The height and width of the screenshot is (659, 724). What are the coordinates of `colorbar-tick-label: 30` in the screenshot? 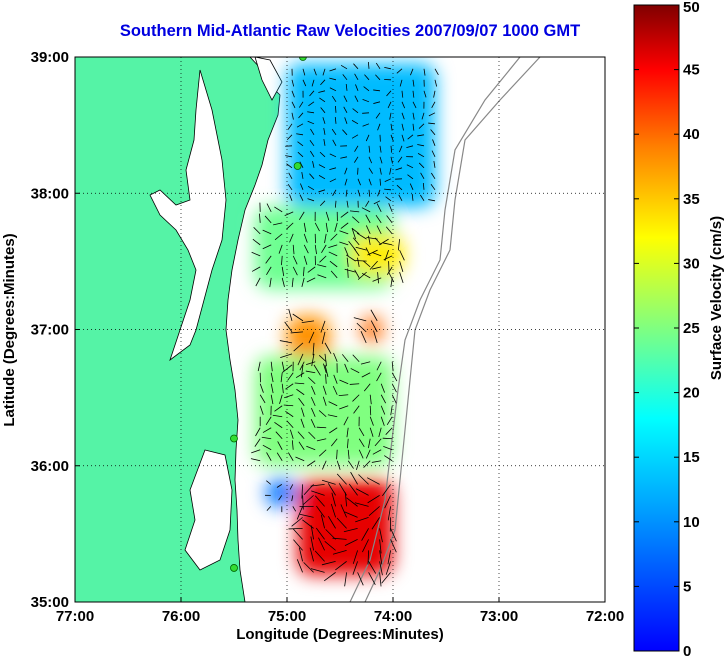 It's located at (691, 263).